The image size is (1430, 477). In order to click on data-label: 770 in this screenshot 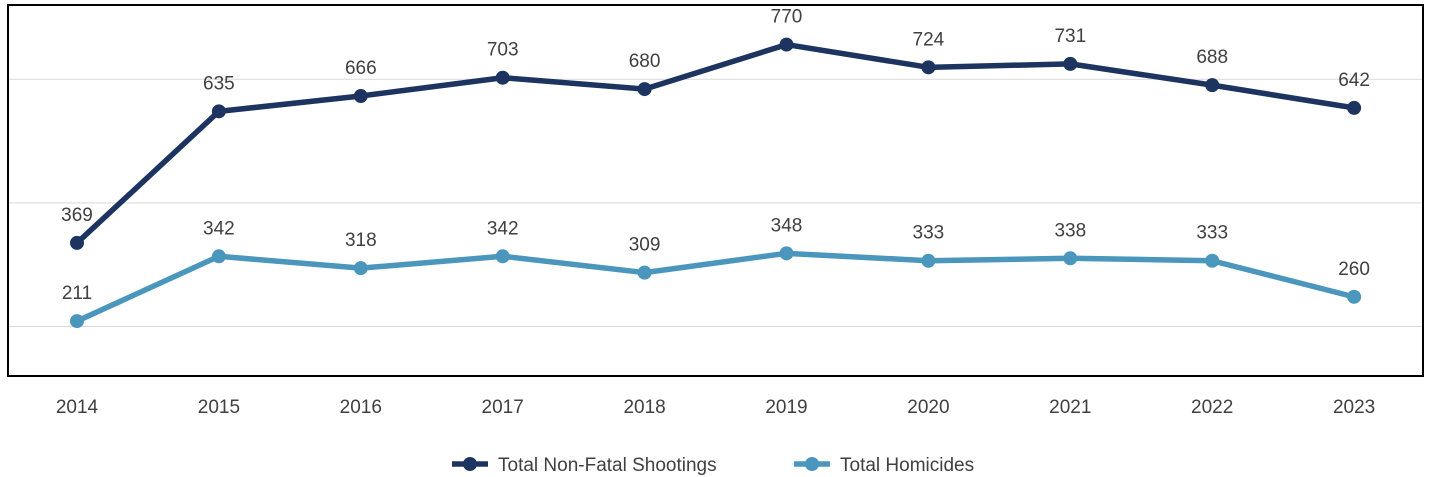, I will do `click(787, 17)`.